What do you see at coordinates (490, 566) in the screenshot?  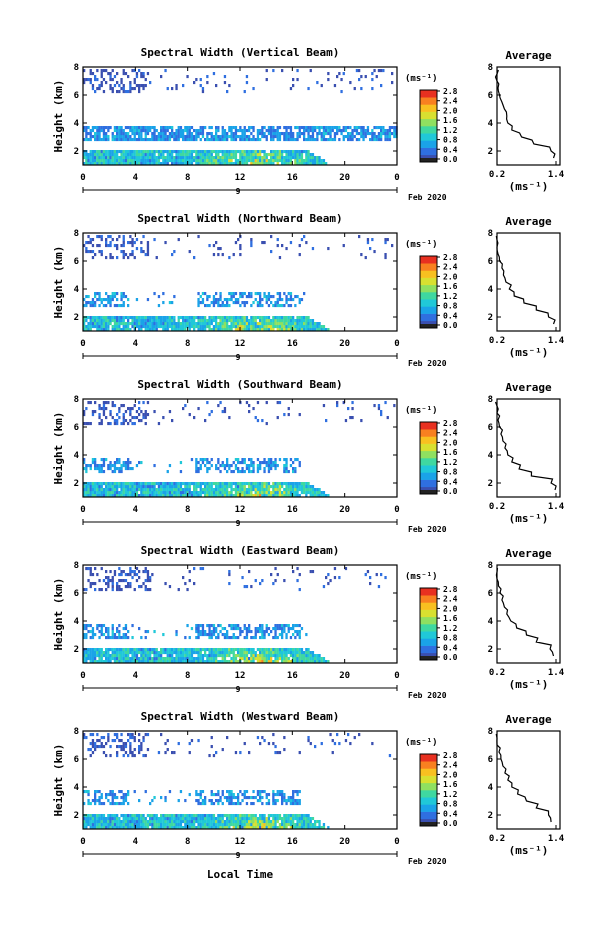 I see `profile-y-tick-label: 8` at bounding box center [490, 566].